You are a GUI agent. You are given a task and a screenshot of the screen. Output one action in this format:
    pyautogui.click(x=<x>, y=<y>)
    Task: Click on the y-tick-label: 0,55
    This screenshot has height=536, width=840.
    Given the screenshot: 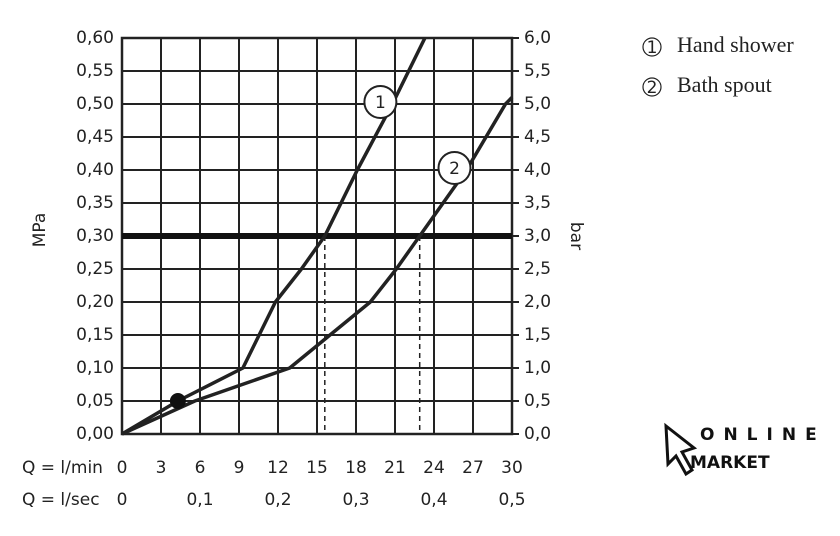 What is the action you would take?
    pyautogui.click(x=95, y=71)
    